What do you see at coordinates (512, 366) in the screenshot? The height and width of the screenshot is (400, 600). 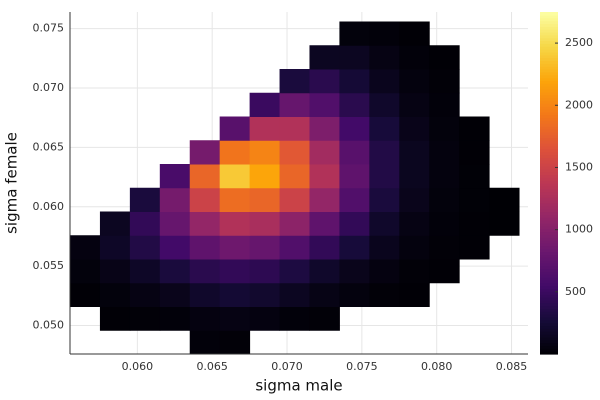 I see `x-tick-label: 0.085` at bounding box center [512, 366].